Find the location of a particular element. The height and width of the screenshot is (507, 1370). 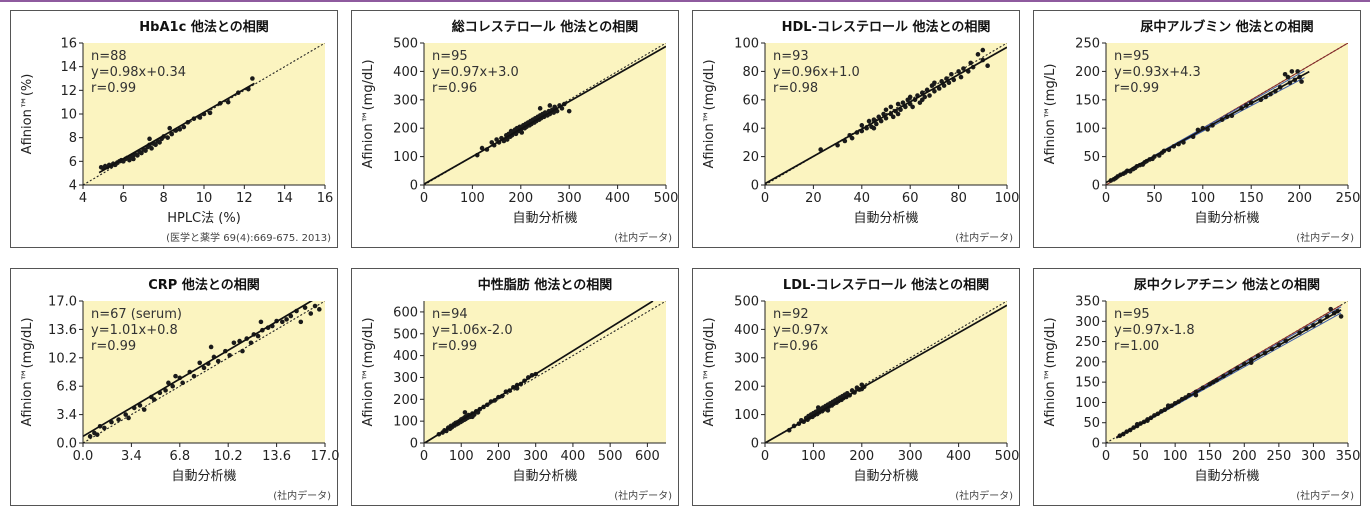

stats-line: r=0.99 is located at coordinates (454, 346).